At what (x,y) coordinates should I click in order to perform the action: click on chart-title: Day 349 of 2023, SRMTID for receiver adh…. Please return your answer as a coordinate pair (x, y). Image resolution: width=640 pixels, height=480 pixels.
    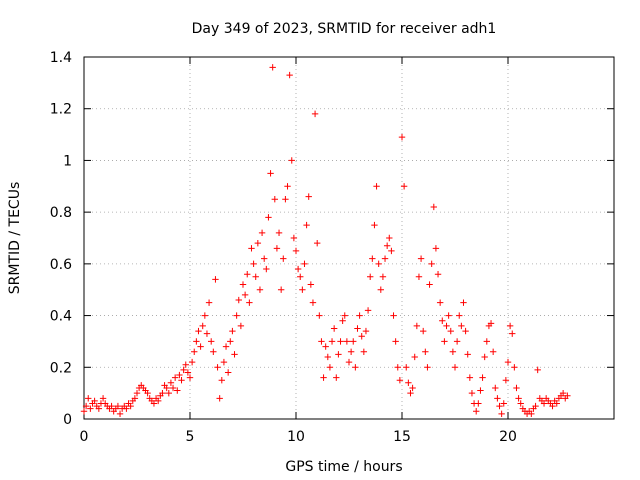
    Looking at the image, I should click on (344, 29).